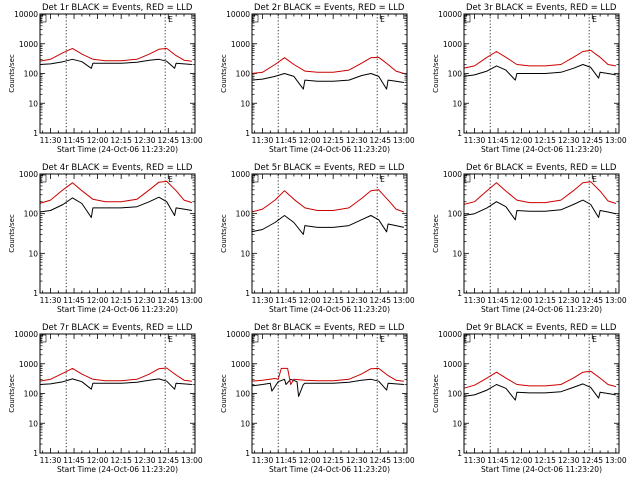  What do you see at coordinates (117, 8) in the screenshot?
I see `panel-title: Det 1r BLACK = Events, RED = LLD` at bounding box center [117, 8].